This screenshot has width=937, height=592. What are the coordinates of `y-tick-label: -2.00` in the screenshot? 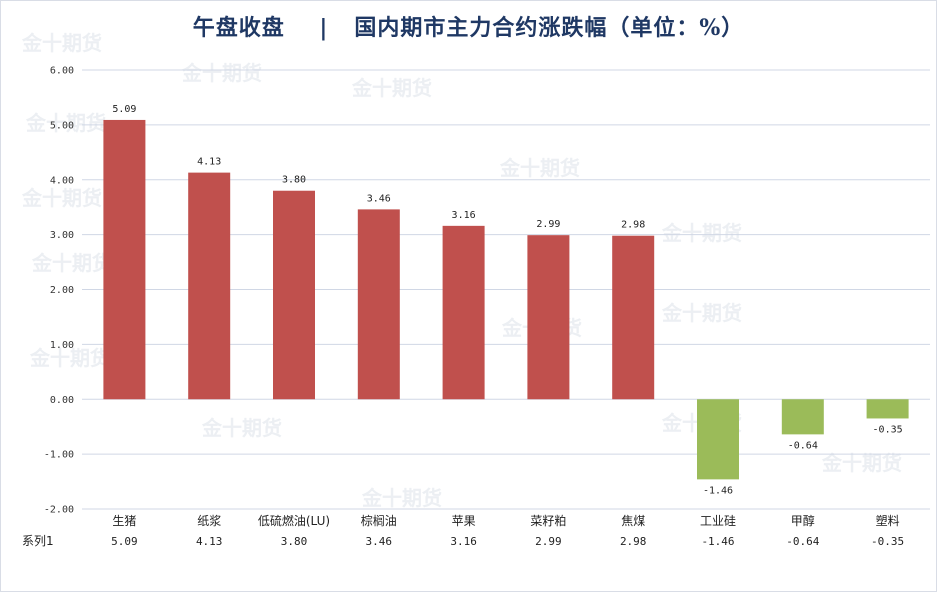 It's located at (59, 510).